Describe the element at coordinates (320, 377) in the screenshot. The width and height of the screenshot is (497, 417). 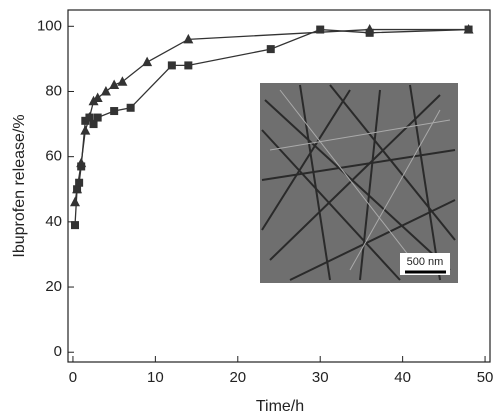
I see `x-tick-label: 30` at that location.